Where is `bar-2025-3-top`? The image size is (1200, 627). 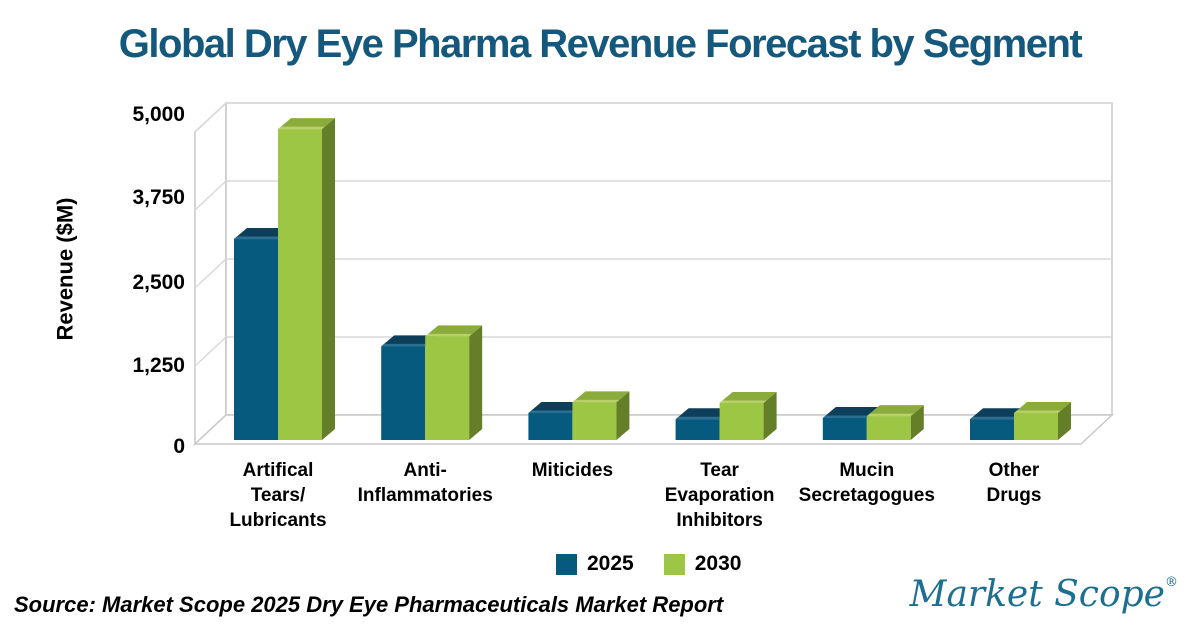
bar-2025-3-top is located at coordinates (557, 407).